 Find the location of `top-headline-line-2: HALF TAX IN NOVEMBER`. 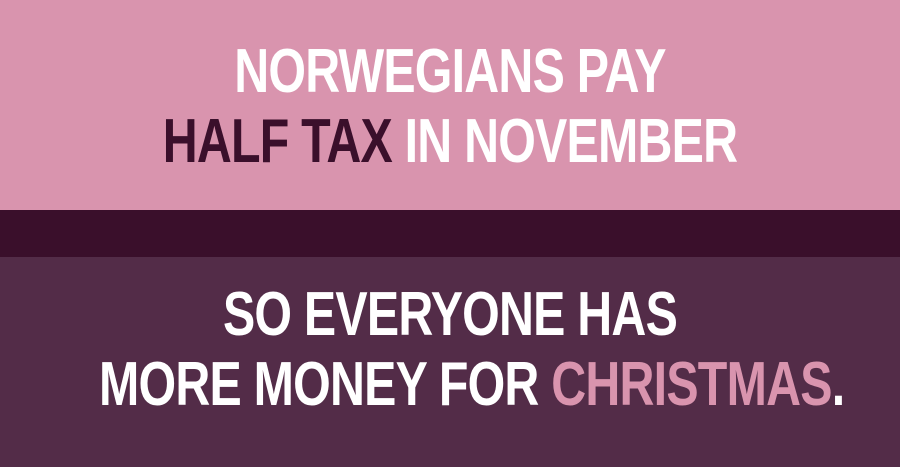

top-headline-line-2: HALF TAX IN NOVEMBER is located at coordinates (450, 142).